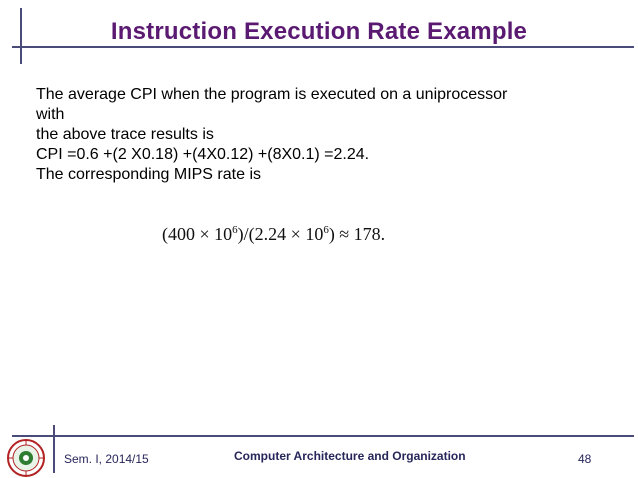 The image size is (638, 478). Describe the element at coordinates (21, 36) in the screenshot. I see `top-vertical-rule` at that location.